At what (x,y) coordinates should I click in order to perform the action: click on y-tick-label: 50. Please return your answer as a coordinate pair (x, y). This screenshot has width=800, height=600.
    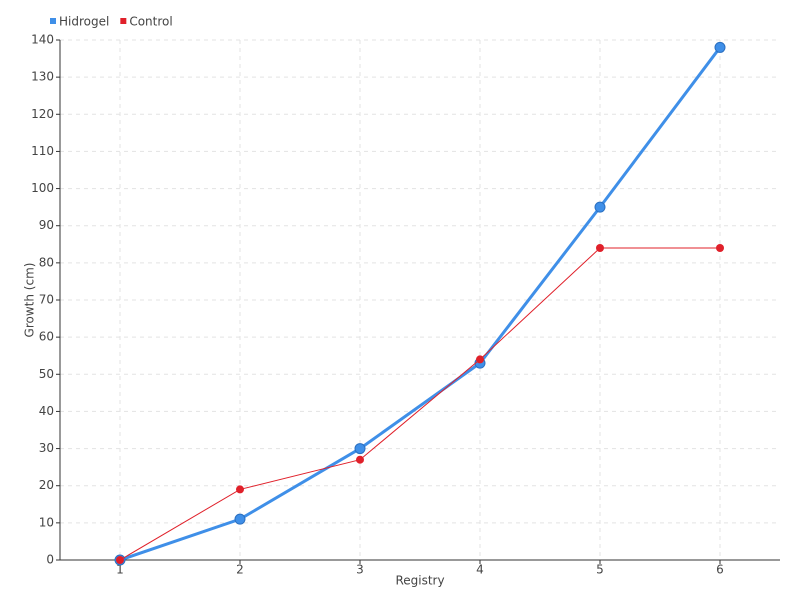
    Looking at the image, I should click on (46, 374).